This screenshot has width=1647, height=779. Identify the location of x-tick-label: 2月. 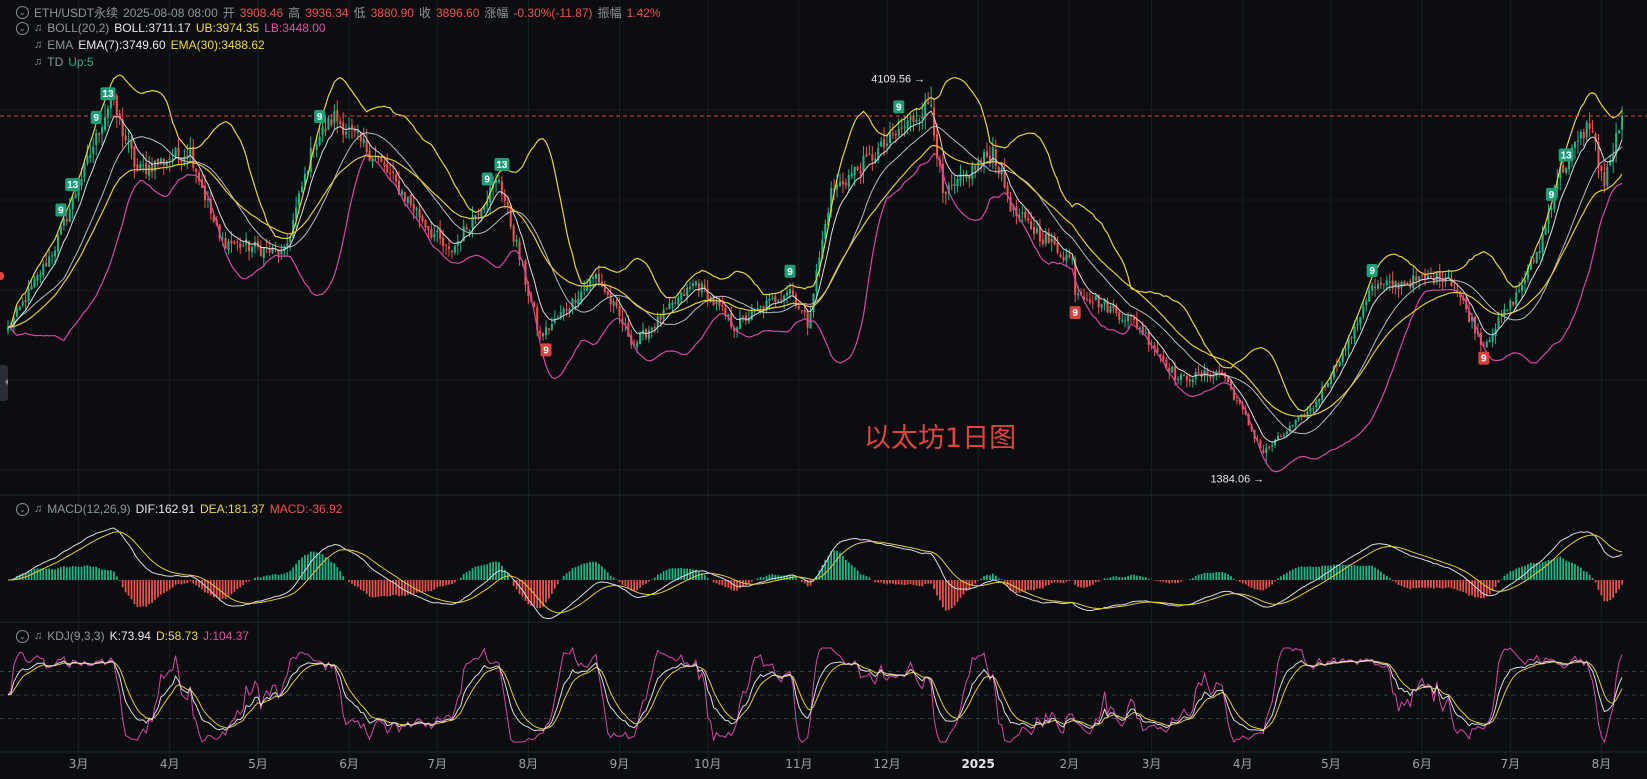
(1069, 764).